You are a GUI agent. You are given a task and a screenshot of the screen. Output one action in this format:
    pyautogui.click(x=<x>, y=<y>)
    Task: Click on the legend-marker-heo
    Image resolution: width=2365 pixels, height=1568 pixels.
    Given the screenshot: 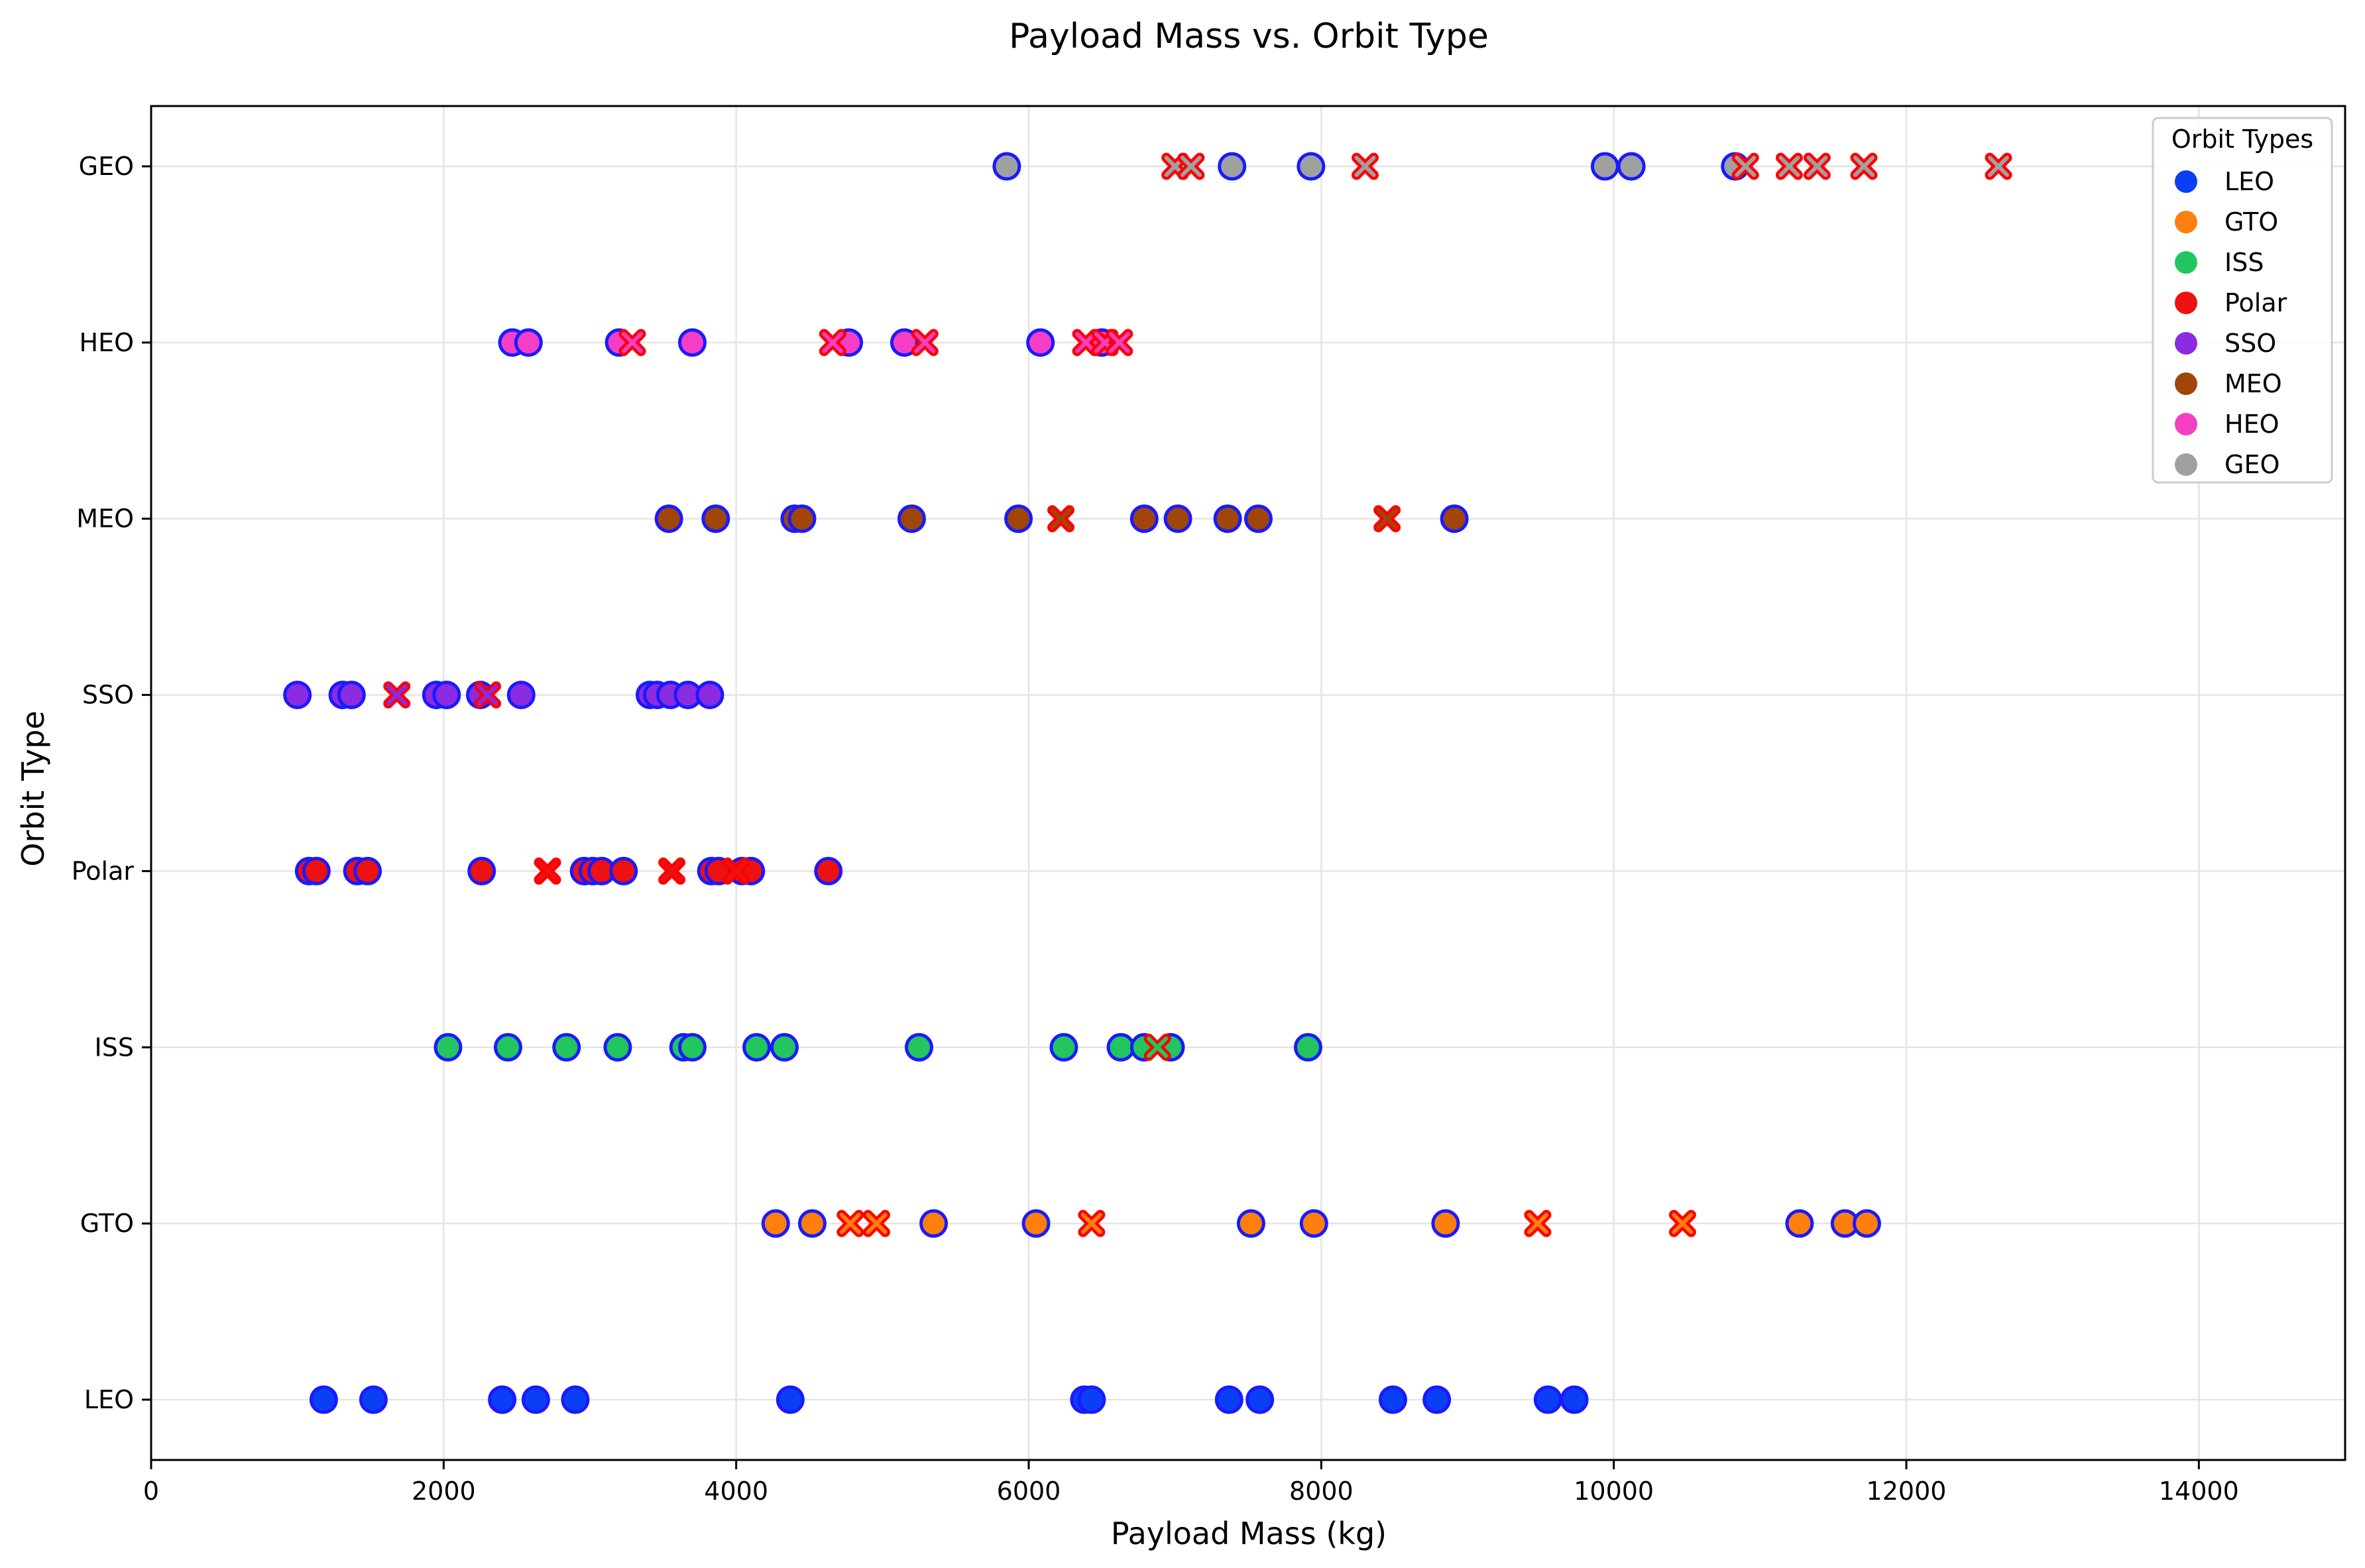 What is the action you would take?
    pyautogui.click(x=2186, y=424)
    